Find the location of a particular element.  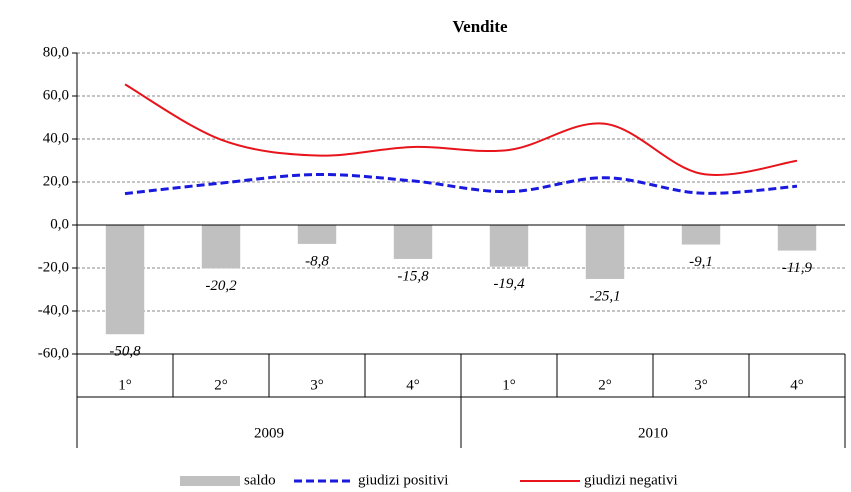

y-tick-label: 80,0 is located at coordinates (56, 52).